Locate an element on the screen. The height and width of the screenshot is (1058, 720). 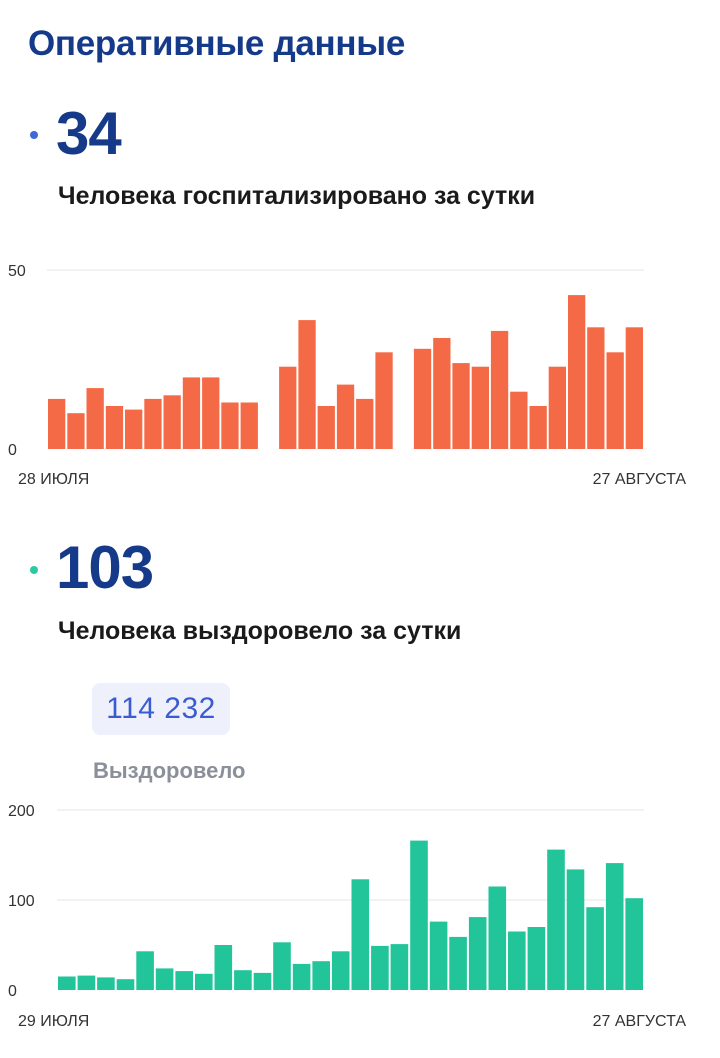
recov-y-tick: 100 is located at coordinates (21, 901).